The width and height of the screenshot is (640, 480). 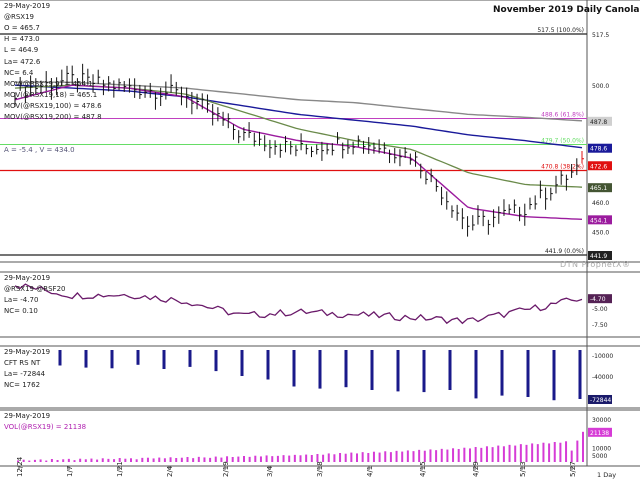 I want to click on macd-tick: -4.70, so click(x=598, y=299).